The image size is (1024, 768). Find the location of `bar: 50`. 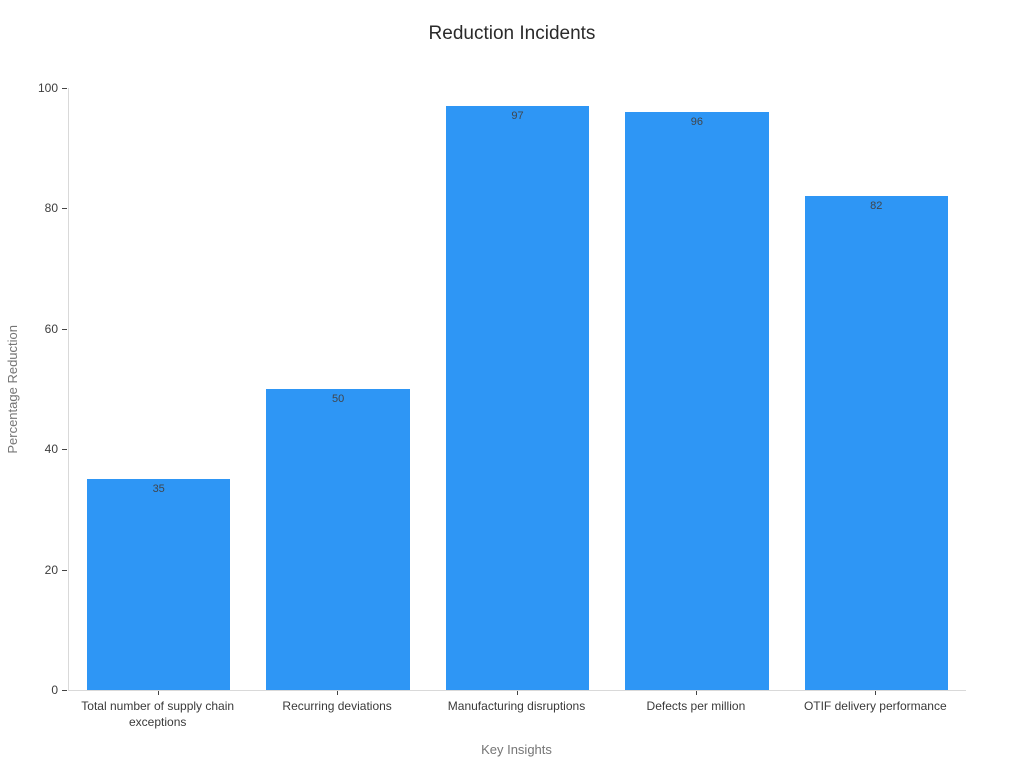

bar: 50 is located at coordinates (338, 539).